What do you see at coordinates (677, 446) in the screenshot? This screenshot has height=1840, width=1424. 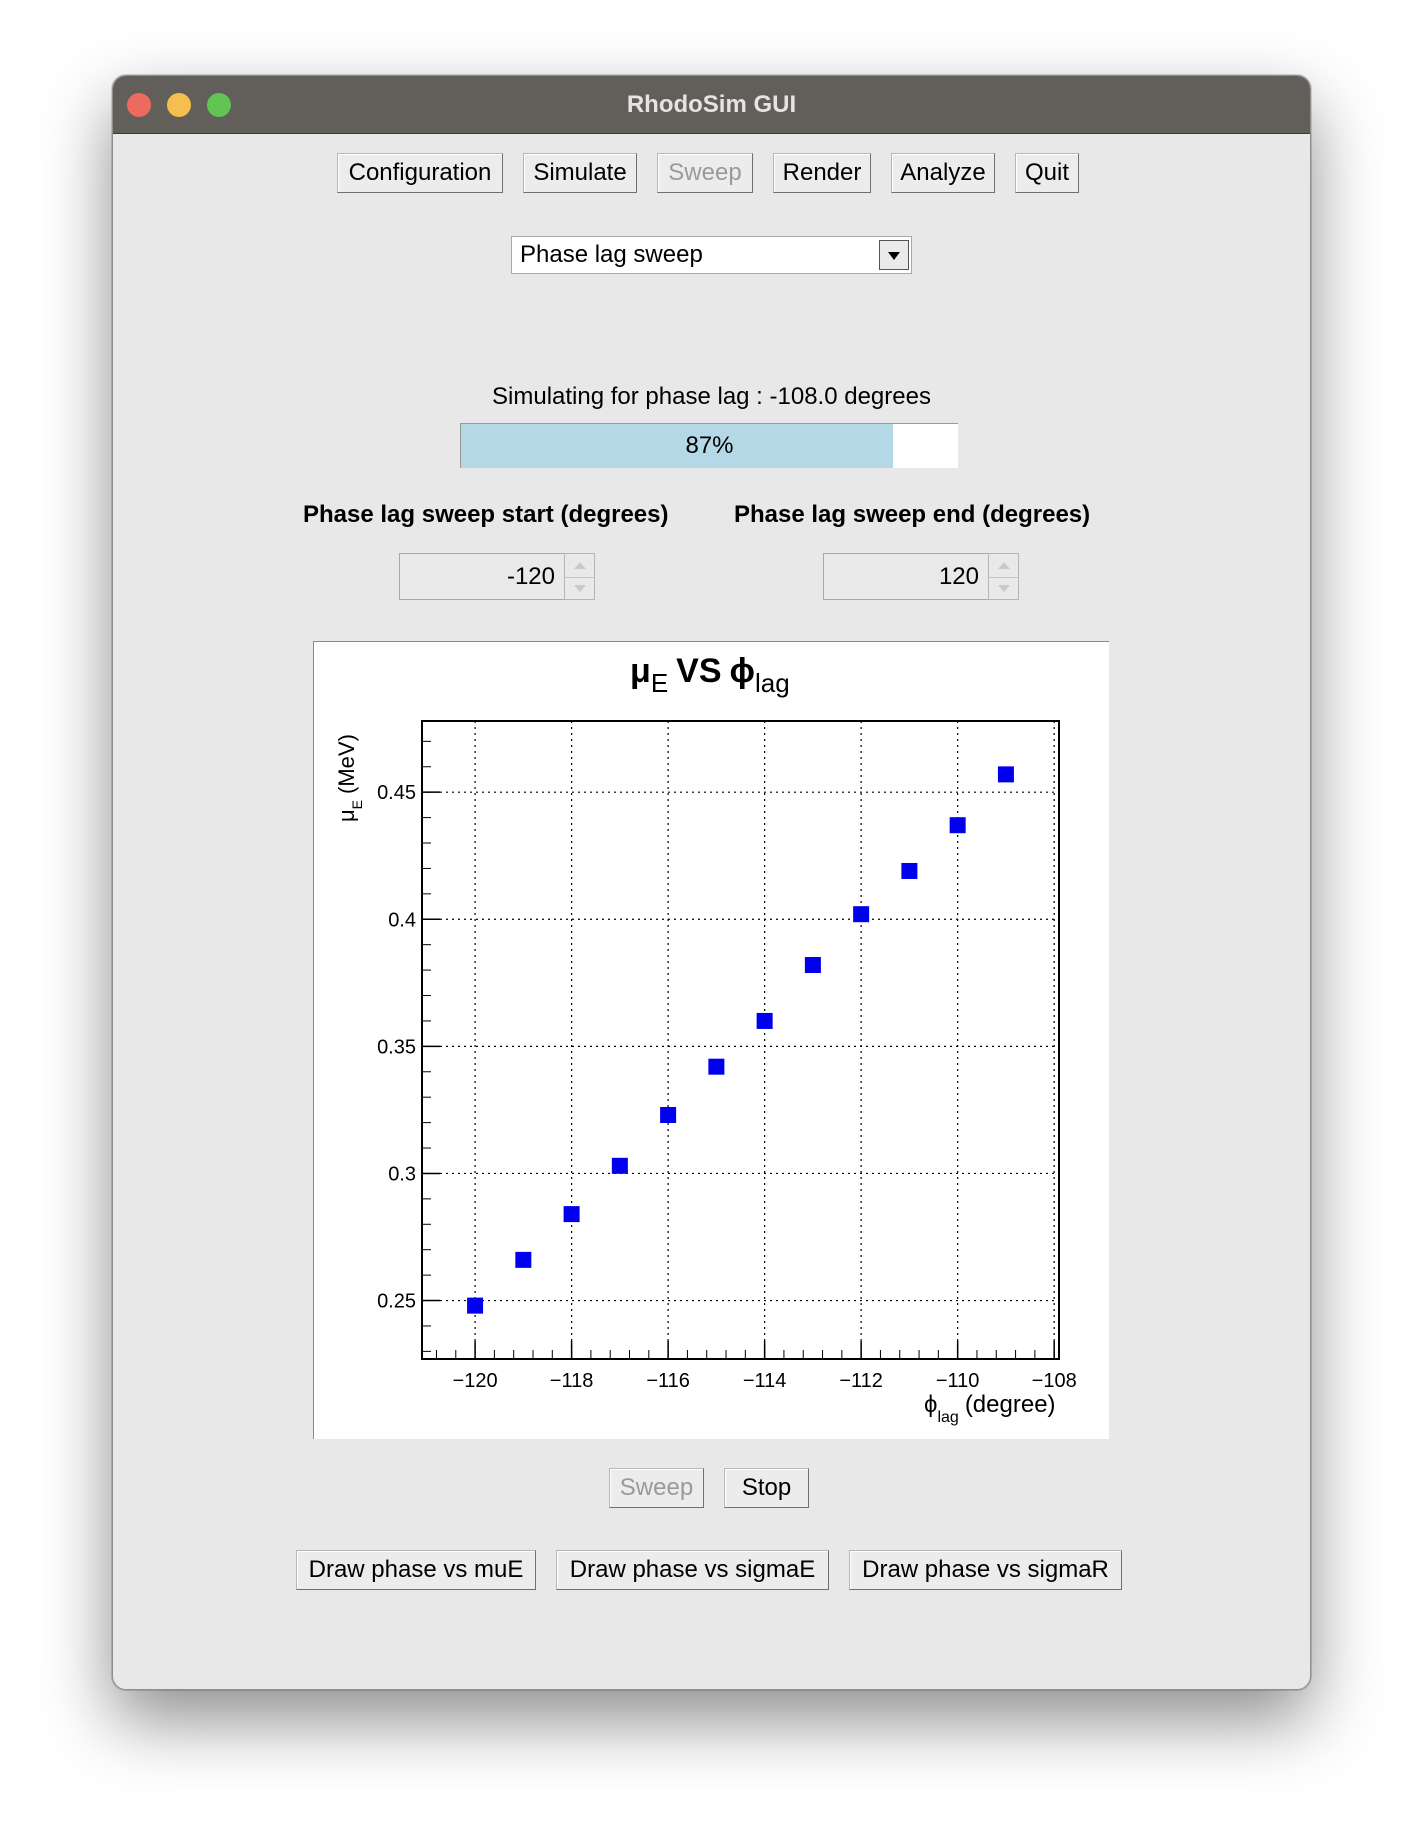 I see `progress-fill` at bounding box center [677, 446].